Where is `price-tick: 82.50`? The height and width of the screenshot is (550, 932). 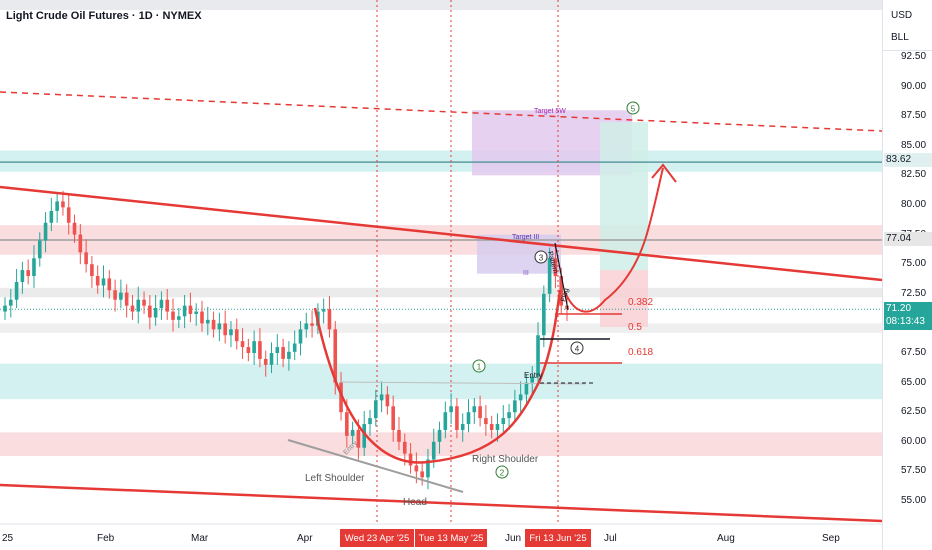 price-tick: 82.50 is located at coordinates (914, 175).